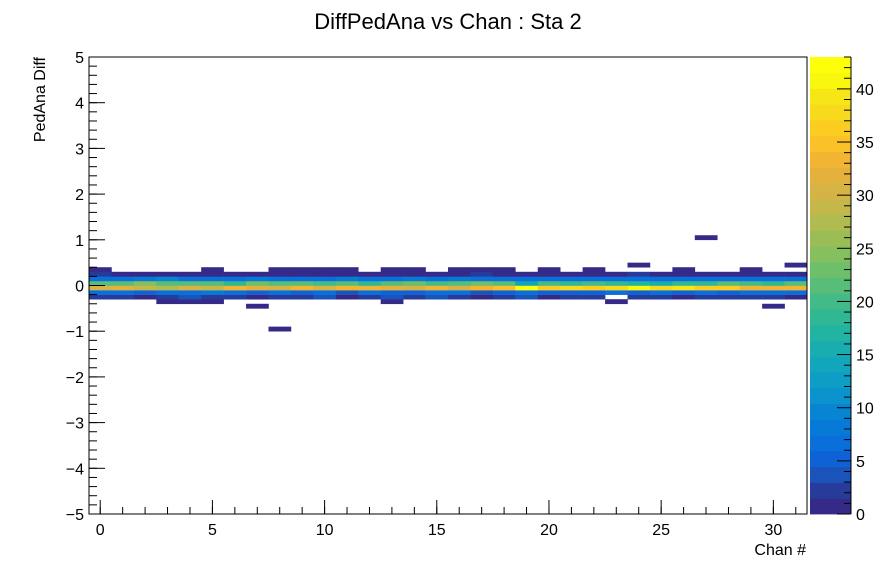 The height and width of the screenshot is (572, 896). What do you see at coordinates (79, 241) in the screenshot?
I see `y-tick-label: 1` at bounding box center [79, 241].